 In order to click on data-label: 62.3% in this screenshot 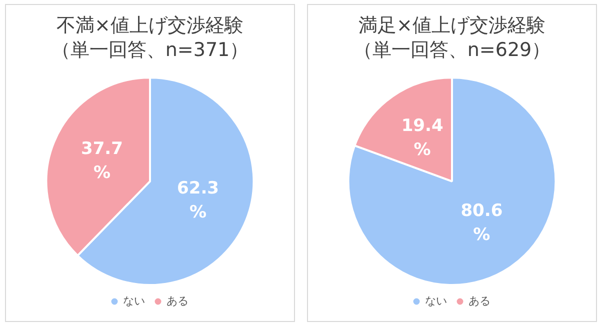, I will do `click(198, 200)`.